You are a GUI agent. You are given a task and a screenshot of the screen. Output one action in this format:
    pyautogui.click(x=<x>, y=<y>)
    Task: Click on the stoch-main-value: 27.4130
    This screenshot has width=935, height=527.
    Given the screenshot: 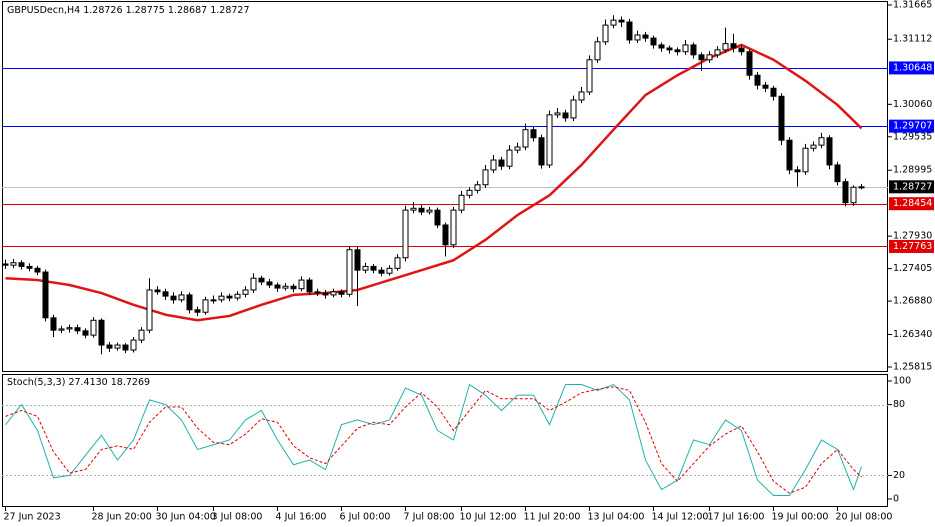 What is the action you would take?
    pyautogui.click(x=87, y=382)
    